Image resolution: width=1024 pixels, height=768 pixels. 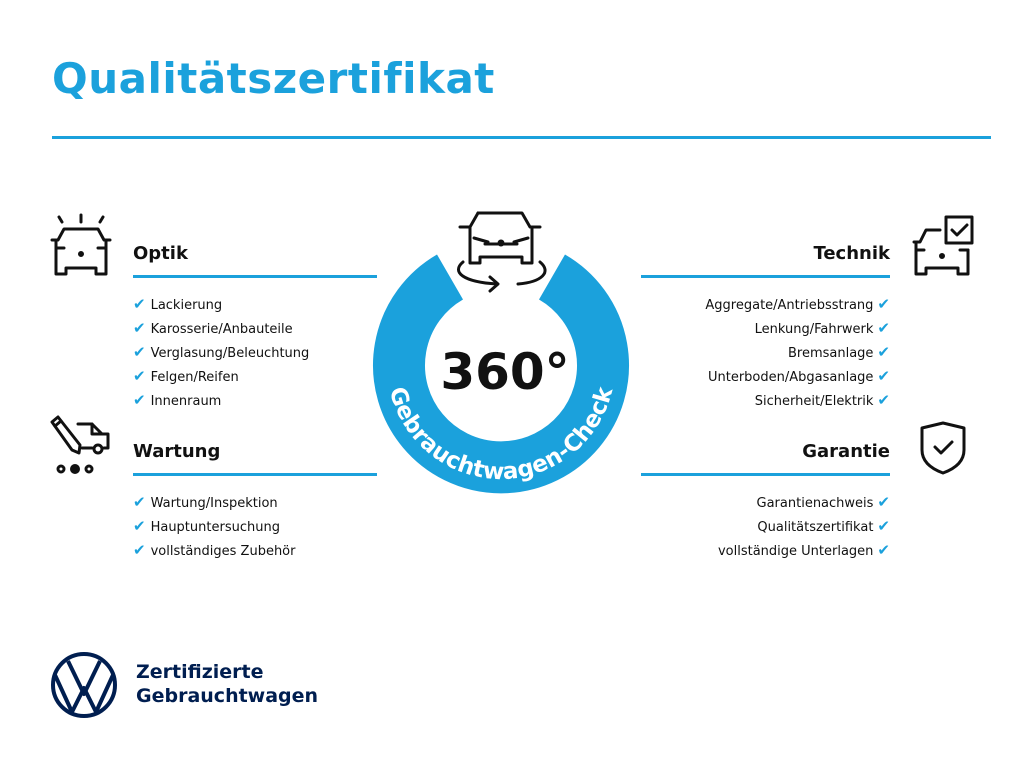 I want to click on list-item: Sicherheit/Elektrik ✔, so click(x=822, y=400).